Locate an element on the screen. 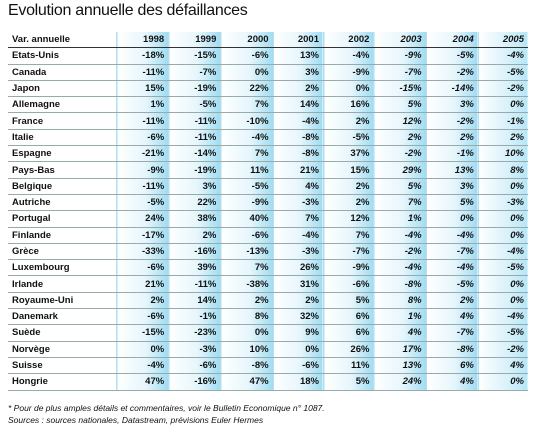  value-cell: 11% is located at coordinates (348, 366).